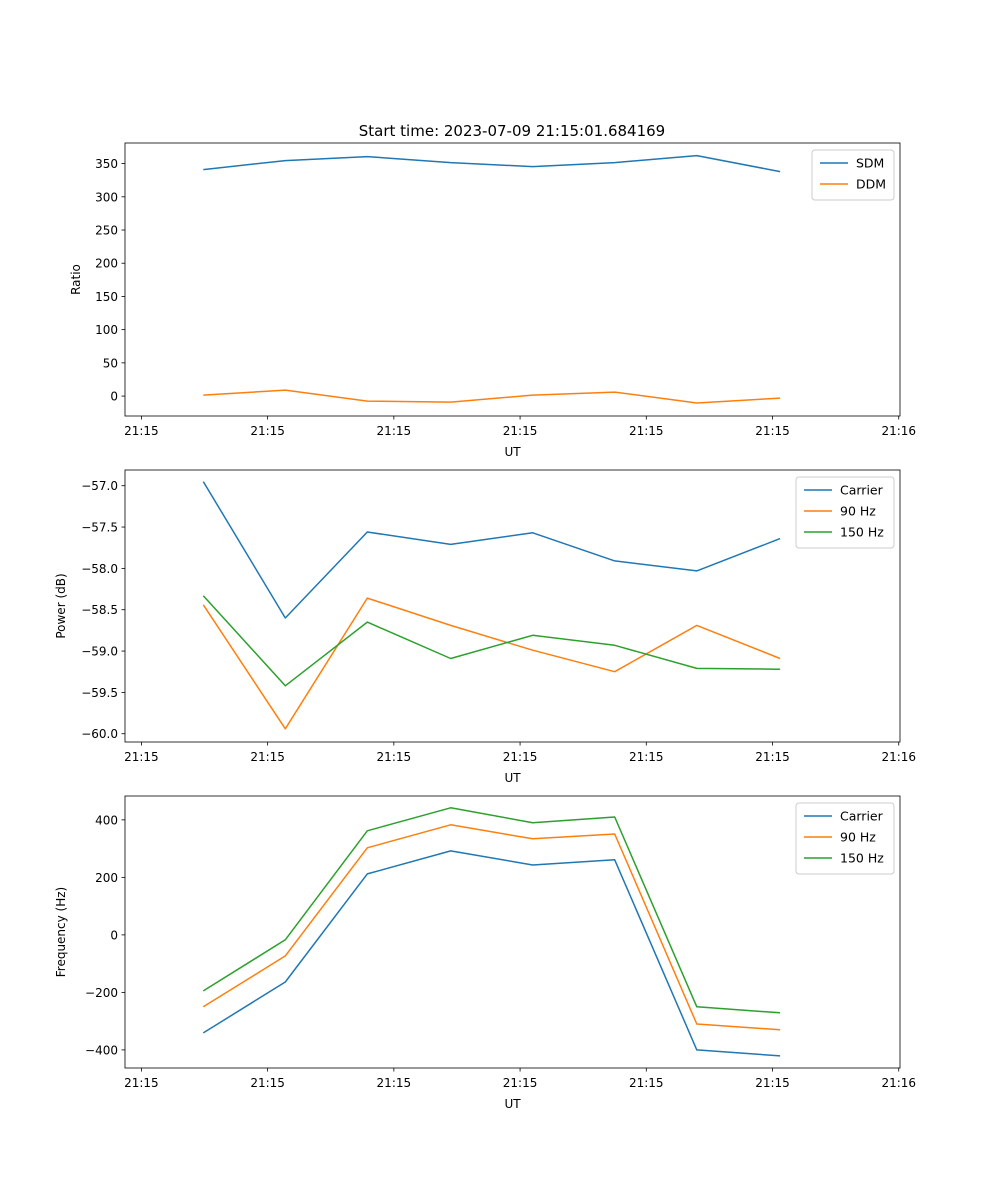  What do you see at coordinates (99, 486) in the screenshot?
I see `y-tick-label: −57.0` at bounding box center [99, 486].